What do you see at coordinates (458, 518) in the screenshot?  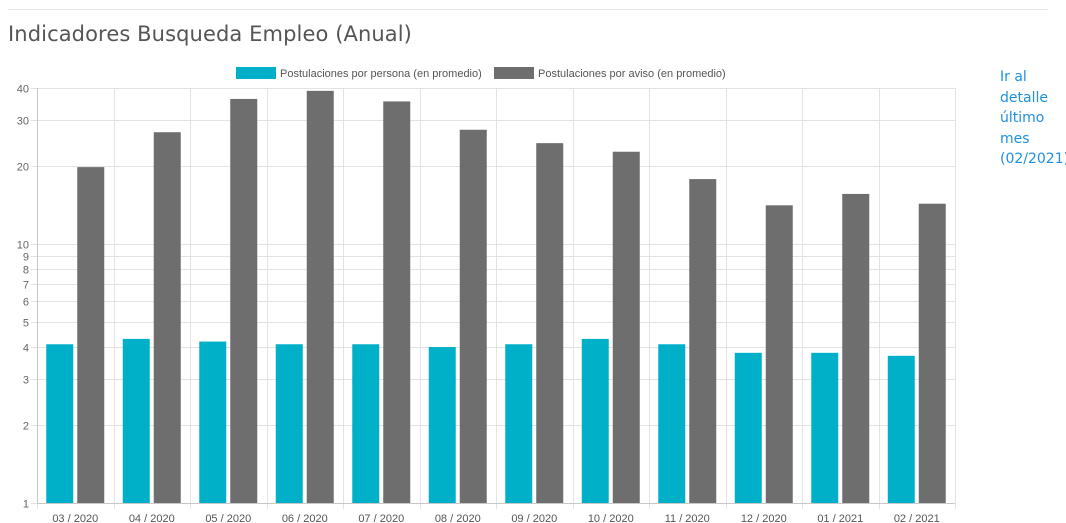 I see `x-tick-label: 08 / 2020` at bounding box center [458, 518].